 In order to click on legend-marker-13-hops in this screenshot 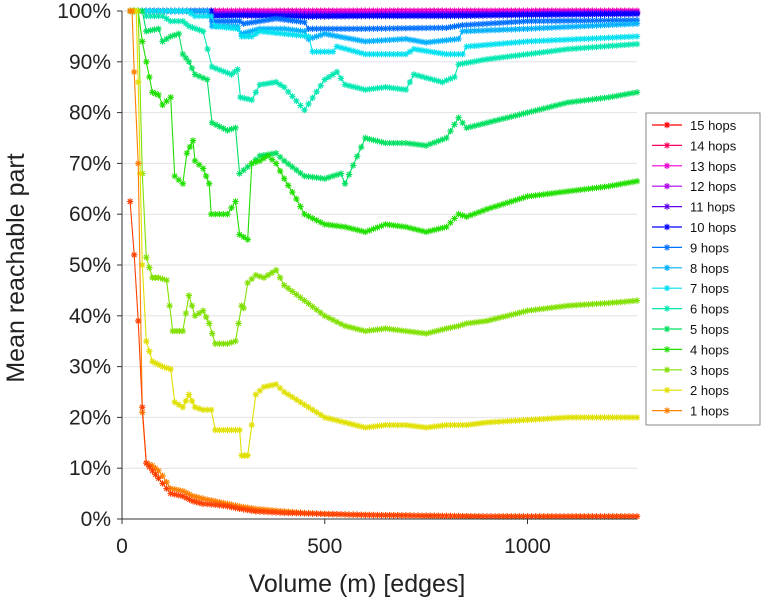, I will do `click(667, 165)`.